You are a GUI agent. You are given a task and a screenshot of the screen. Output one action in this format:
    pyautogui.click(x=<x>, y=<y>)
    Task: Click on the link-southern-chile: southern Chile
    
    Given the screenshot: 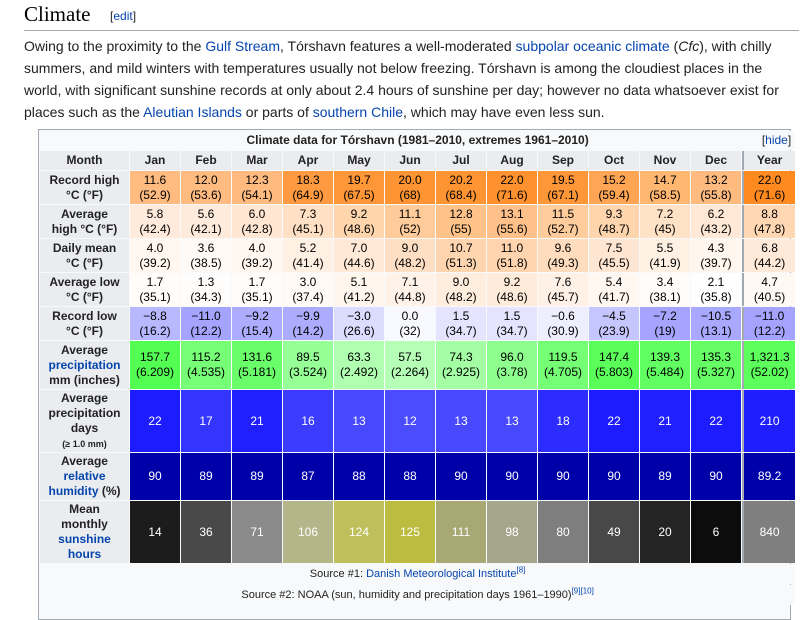 What is the action you would take?
    pyautogui.click(x=358, y=112)
    